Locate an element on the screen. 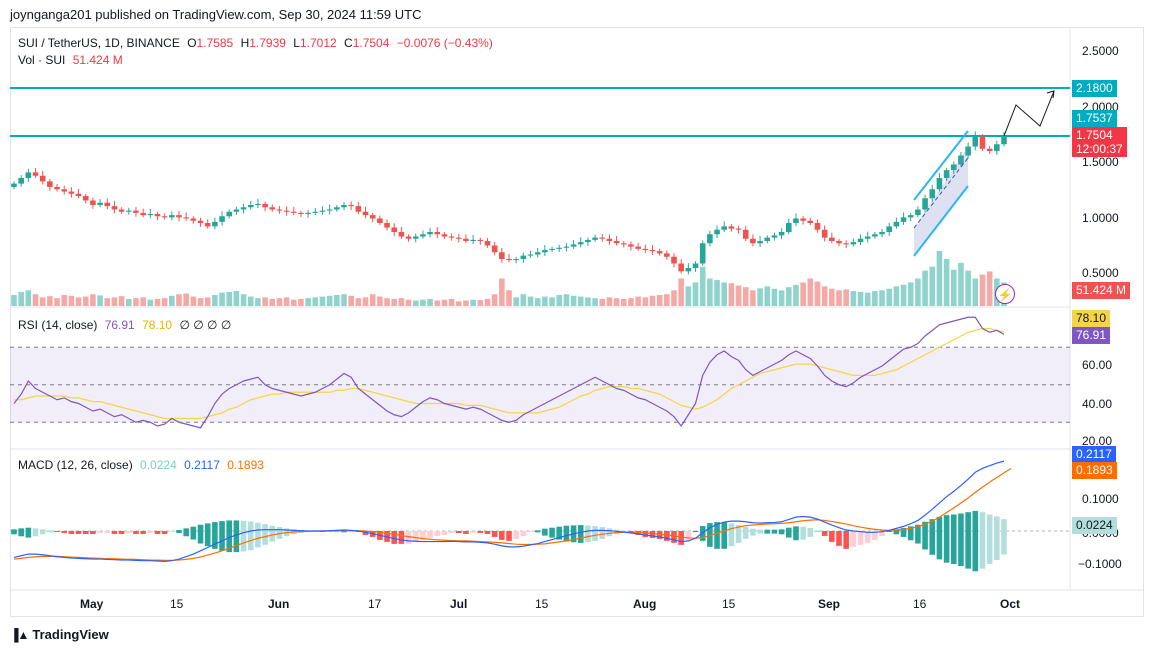 The image size is (1154, 652). level-tag-lower: 1.7537 is located at coordinates (1094, 118).